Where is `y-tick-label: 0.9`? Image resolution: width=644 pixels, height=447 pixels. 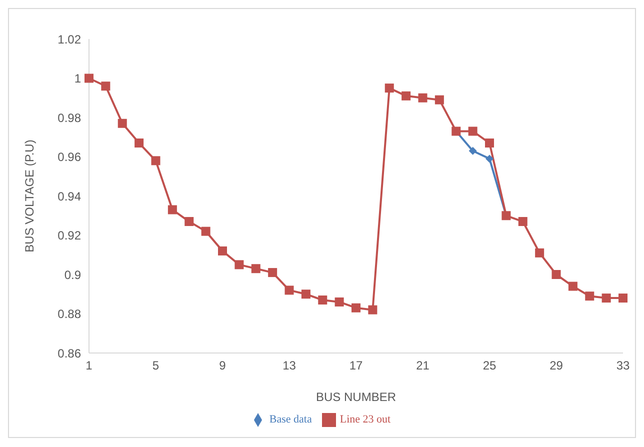
y-tick-label: 0.9 is located at coordinates (73, 275).